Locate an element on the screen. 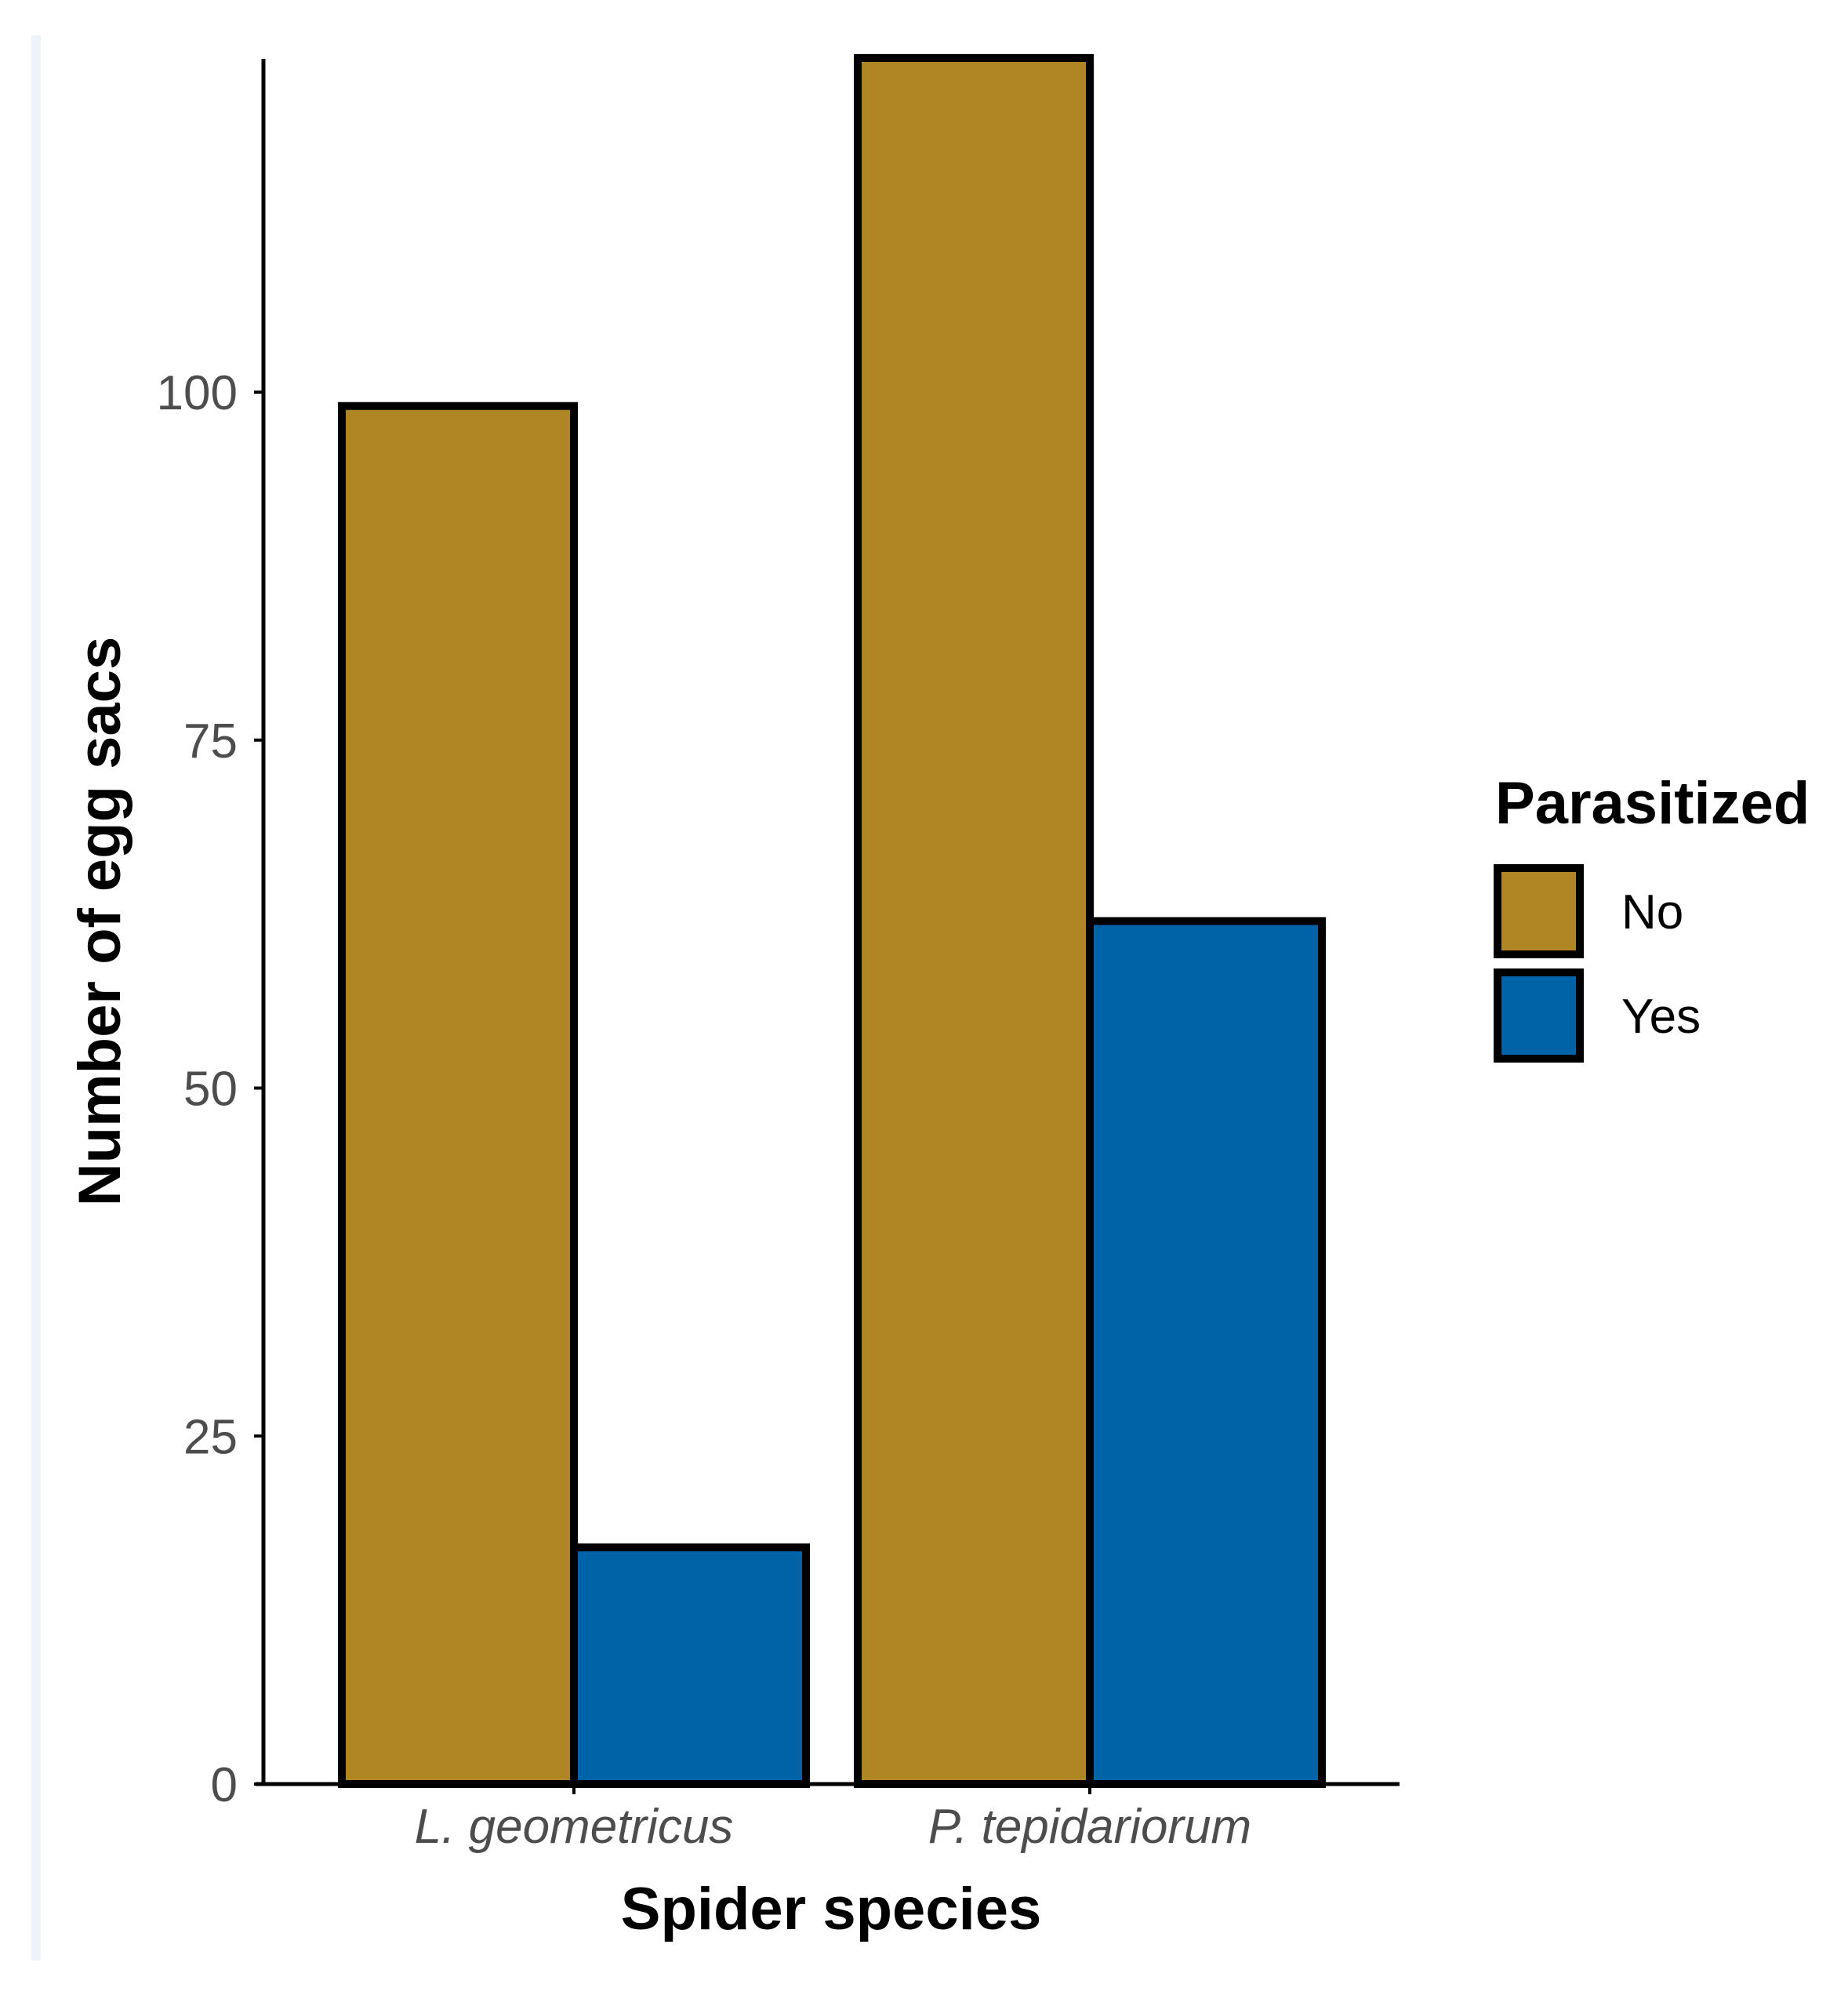 The width and height of the screenshot is (1848, 1995). y-ticks-group: 0 25 50 75 100 is located at coordinates (210, 1089).